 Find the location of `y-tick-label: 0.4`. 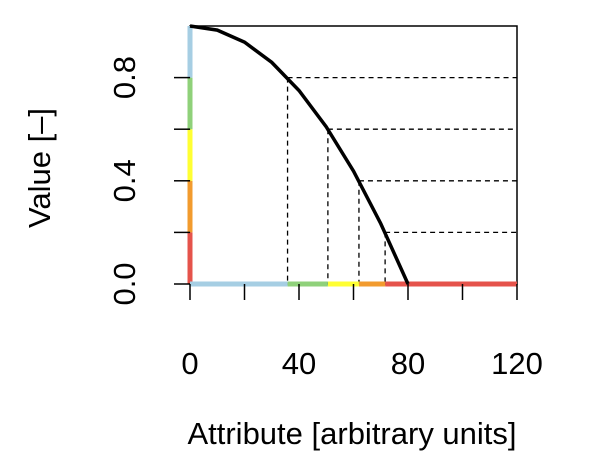

y-tick-label: 0.4 is located at coordinates (124, 180).